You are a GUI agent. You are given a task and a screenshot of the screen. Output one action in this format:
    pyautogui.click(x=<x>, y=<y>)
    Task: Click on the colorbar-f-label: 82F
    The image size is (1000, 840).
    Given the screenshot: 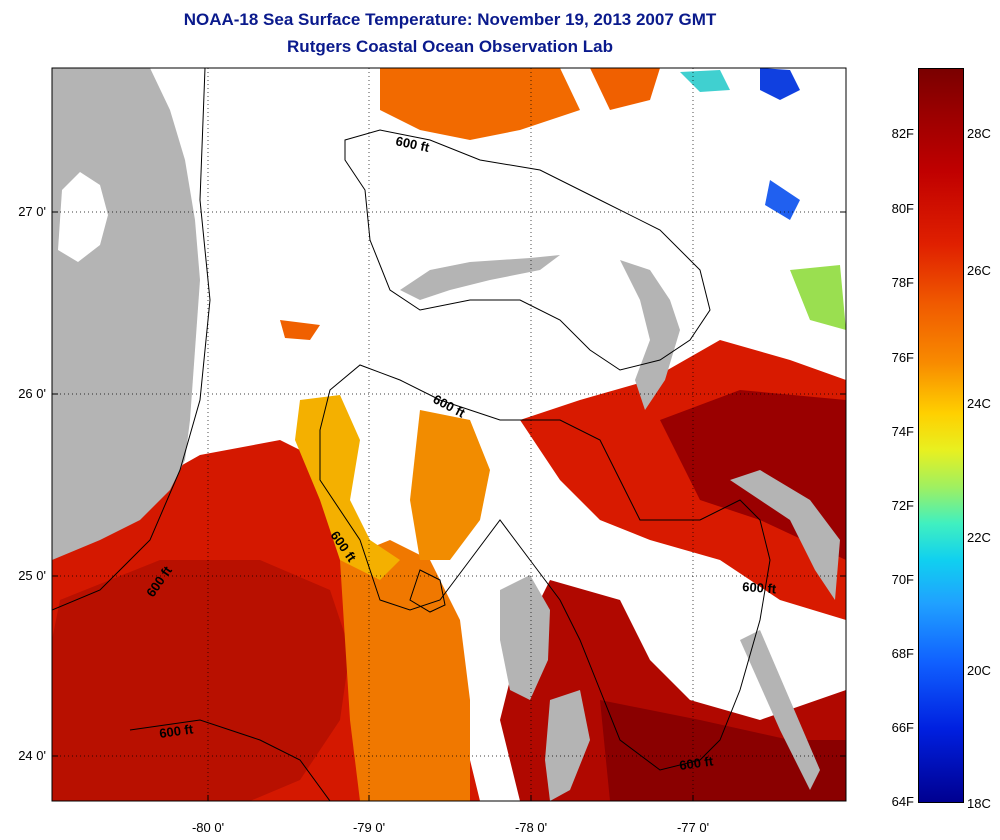 What is the action you would take?
    pyautogui.click(x=902, y=133)
    